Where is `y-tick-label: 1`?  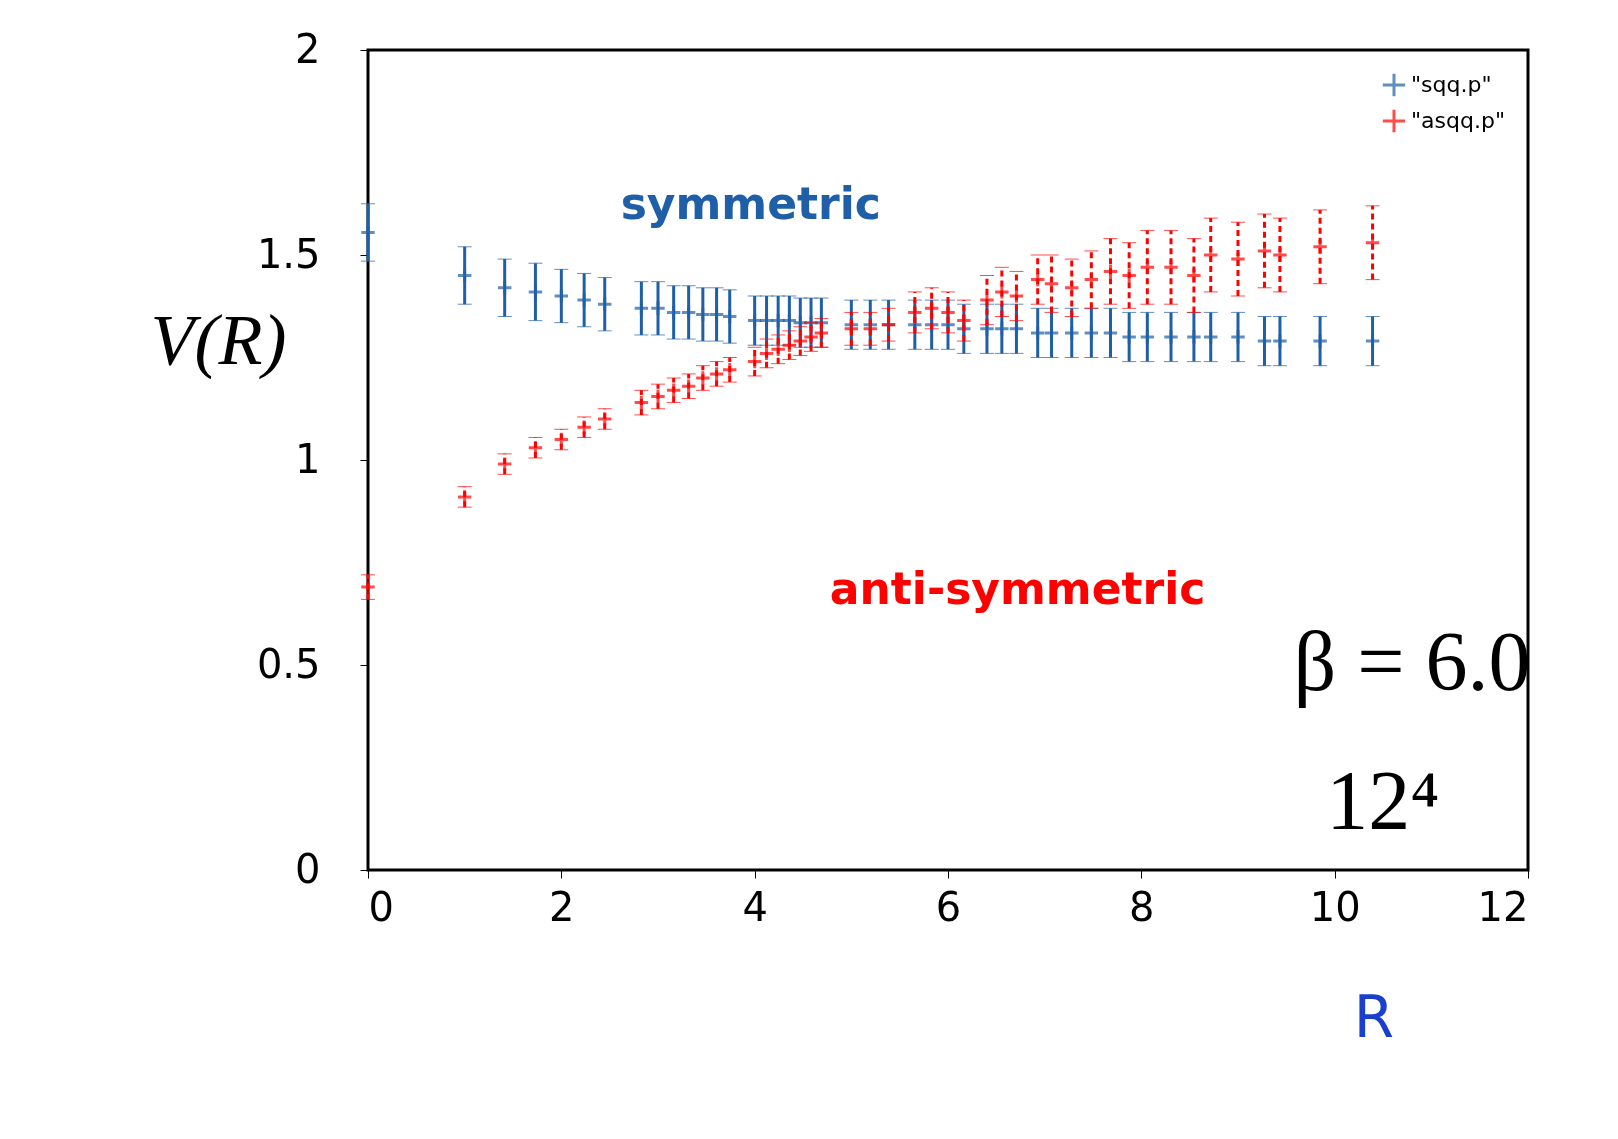
y-tick-label: 1 is located at coordinates (308, 458).